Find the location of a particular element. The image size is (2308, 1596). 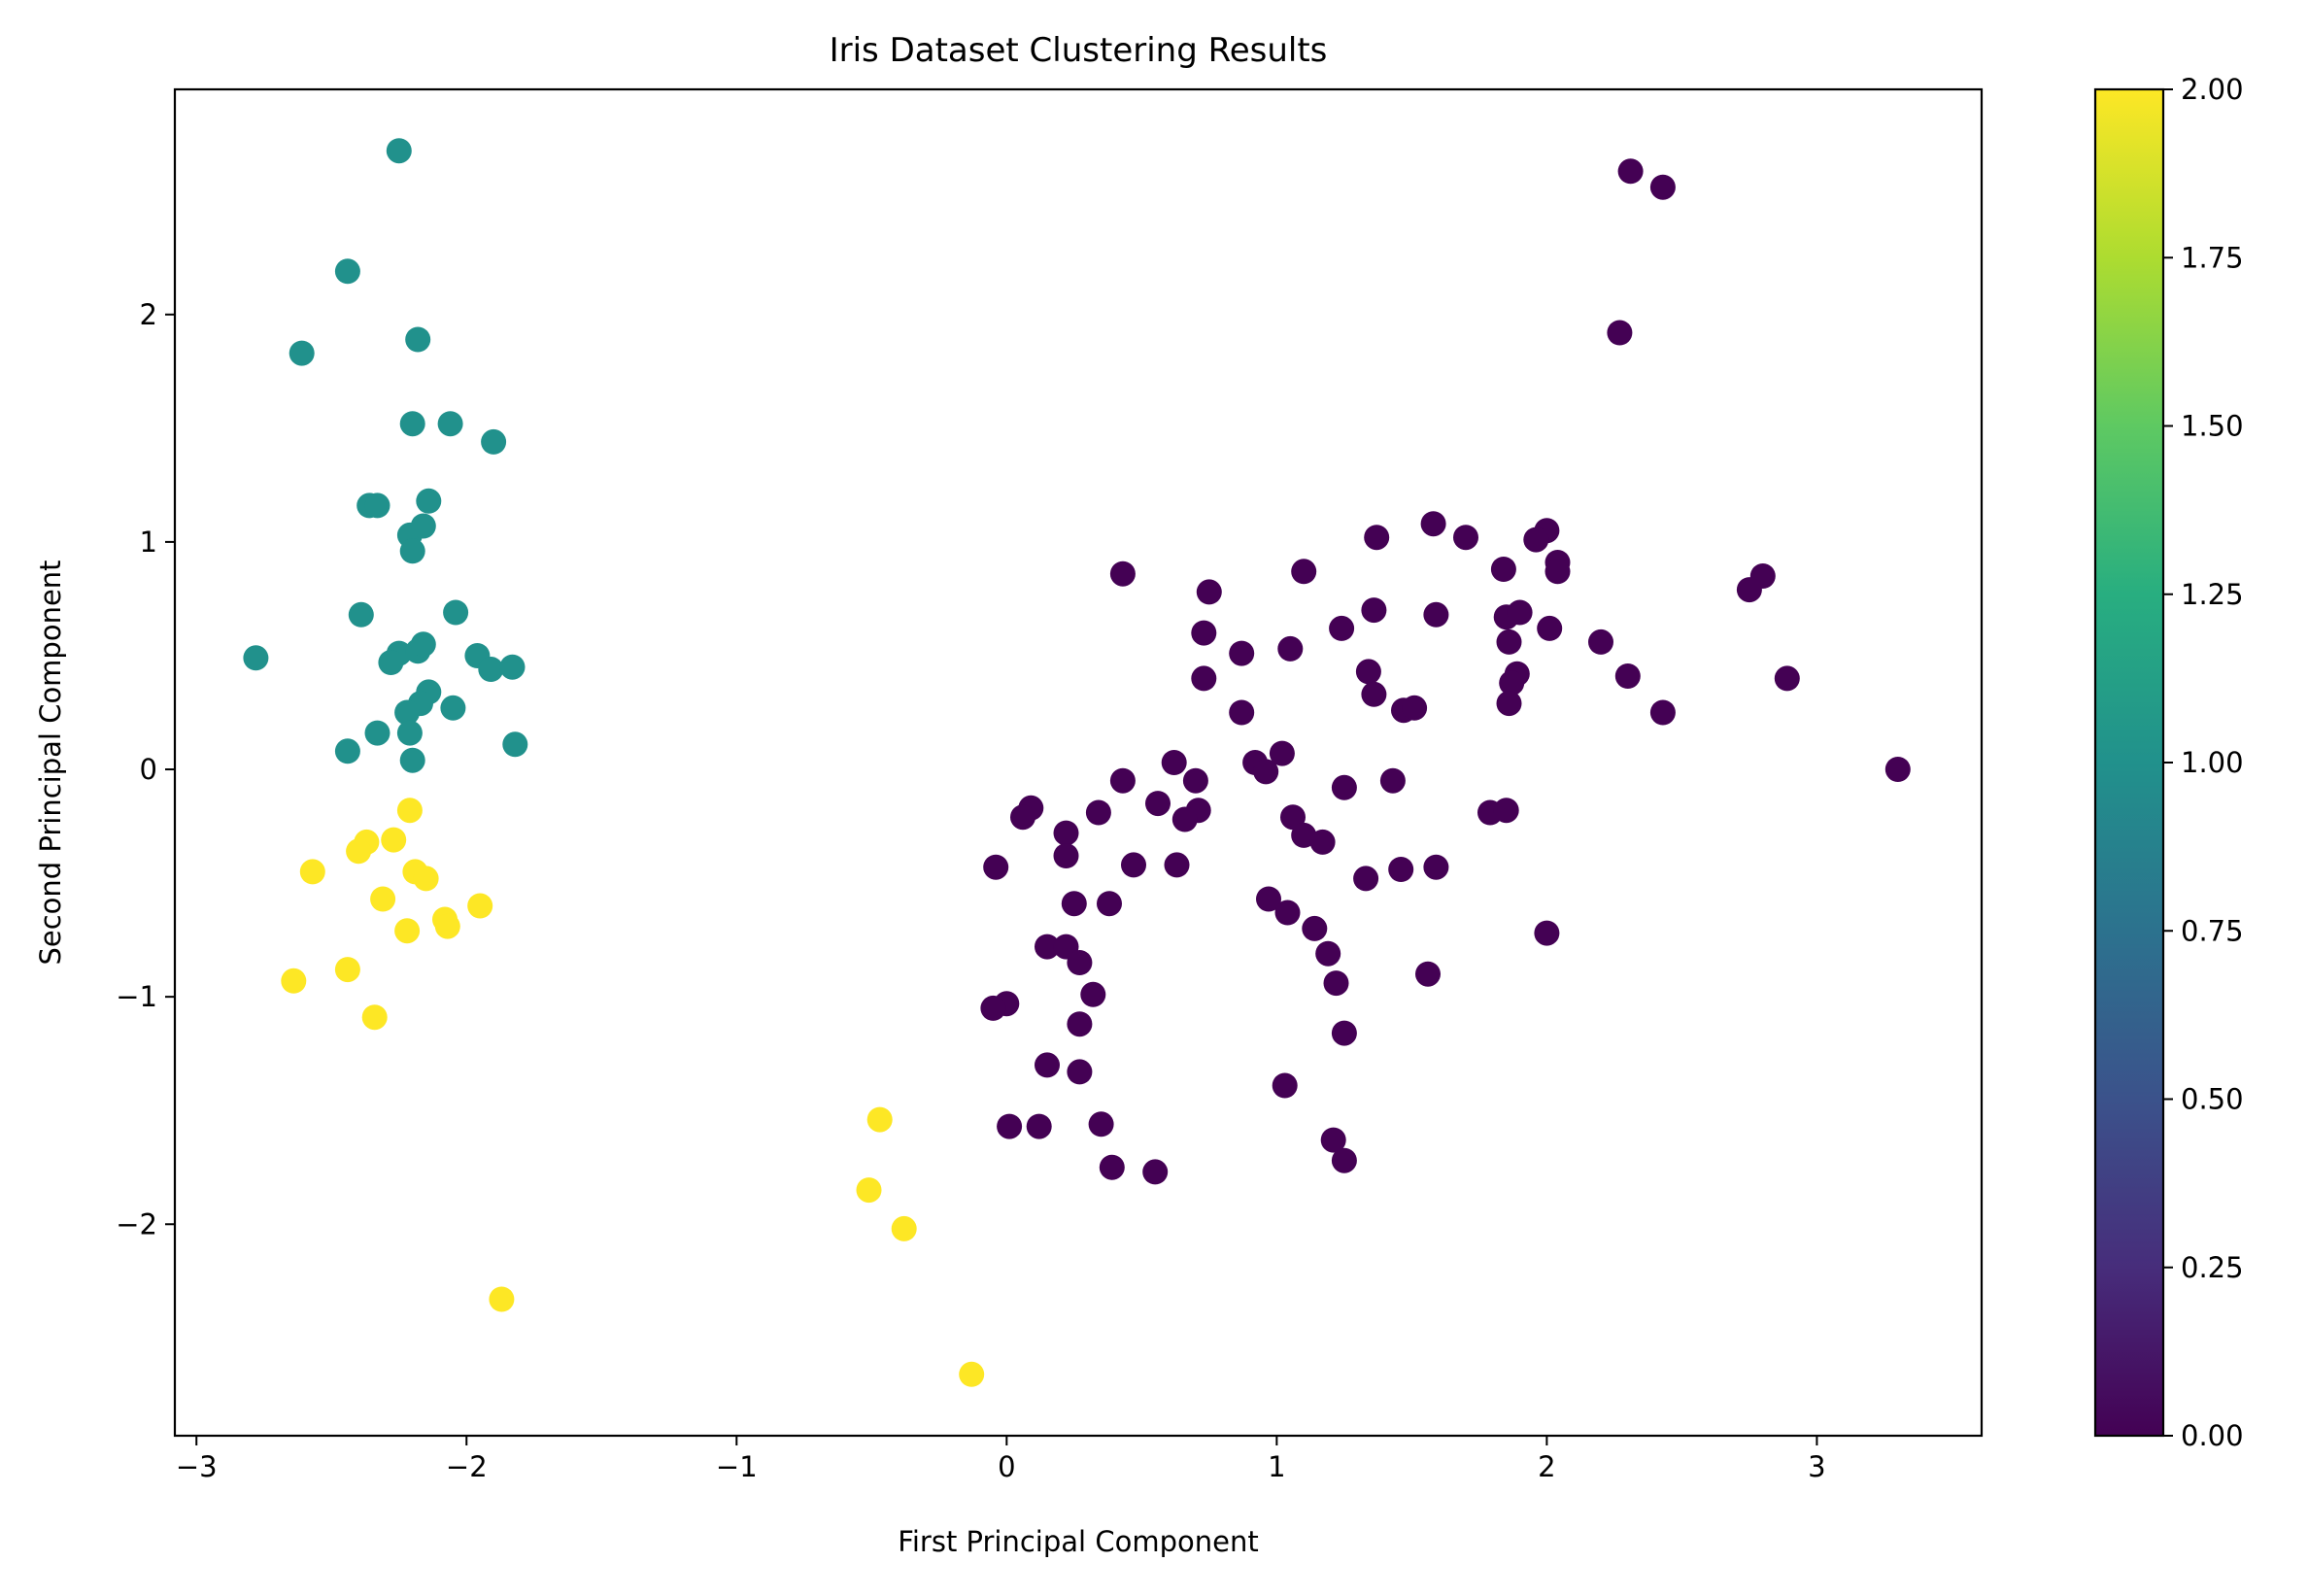

x-tick-label: −2 is located at coordinates (467, 1466).